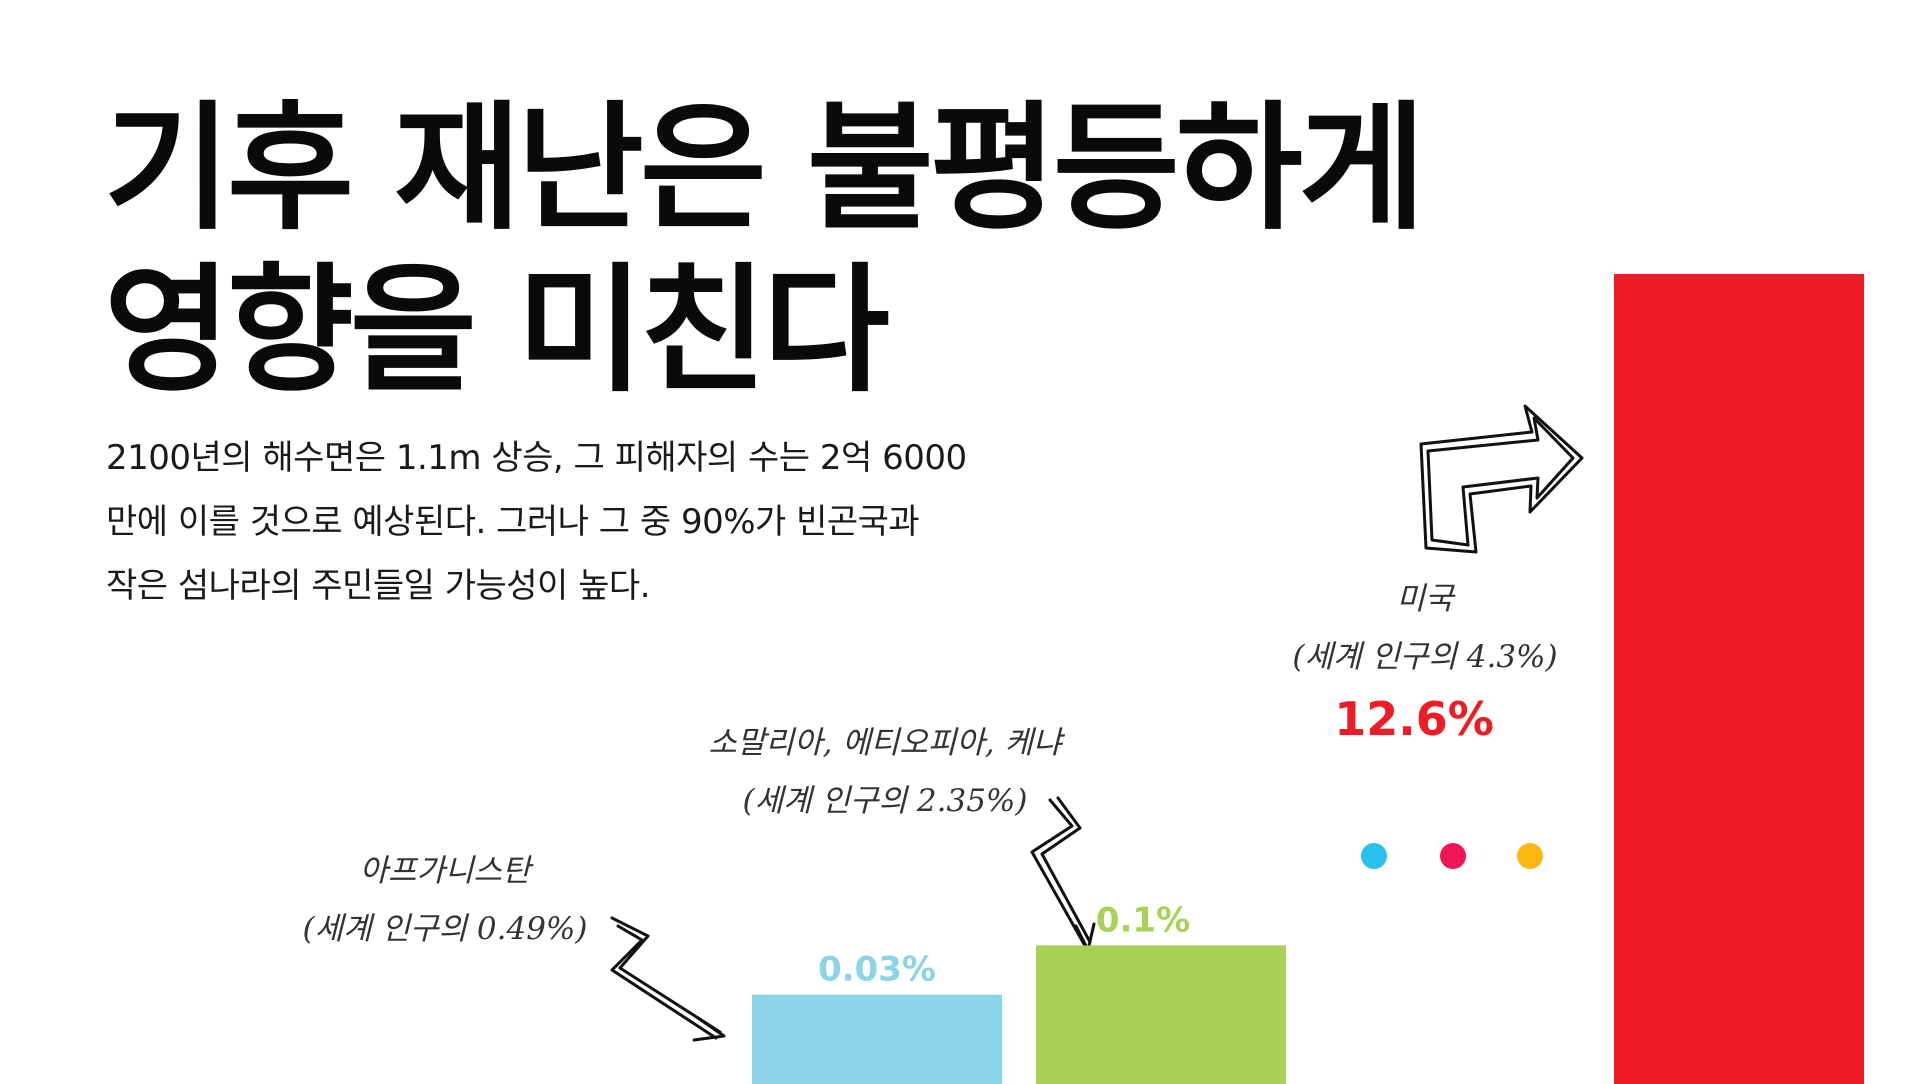 The height and width of the screenshot is (1084, 1924). Describe the element at coordinates (378, 586) in the screenshot. I see `description-line-3: 작은 섬나라의 주민들일 가능성이 높다.` at that location.